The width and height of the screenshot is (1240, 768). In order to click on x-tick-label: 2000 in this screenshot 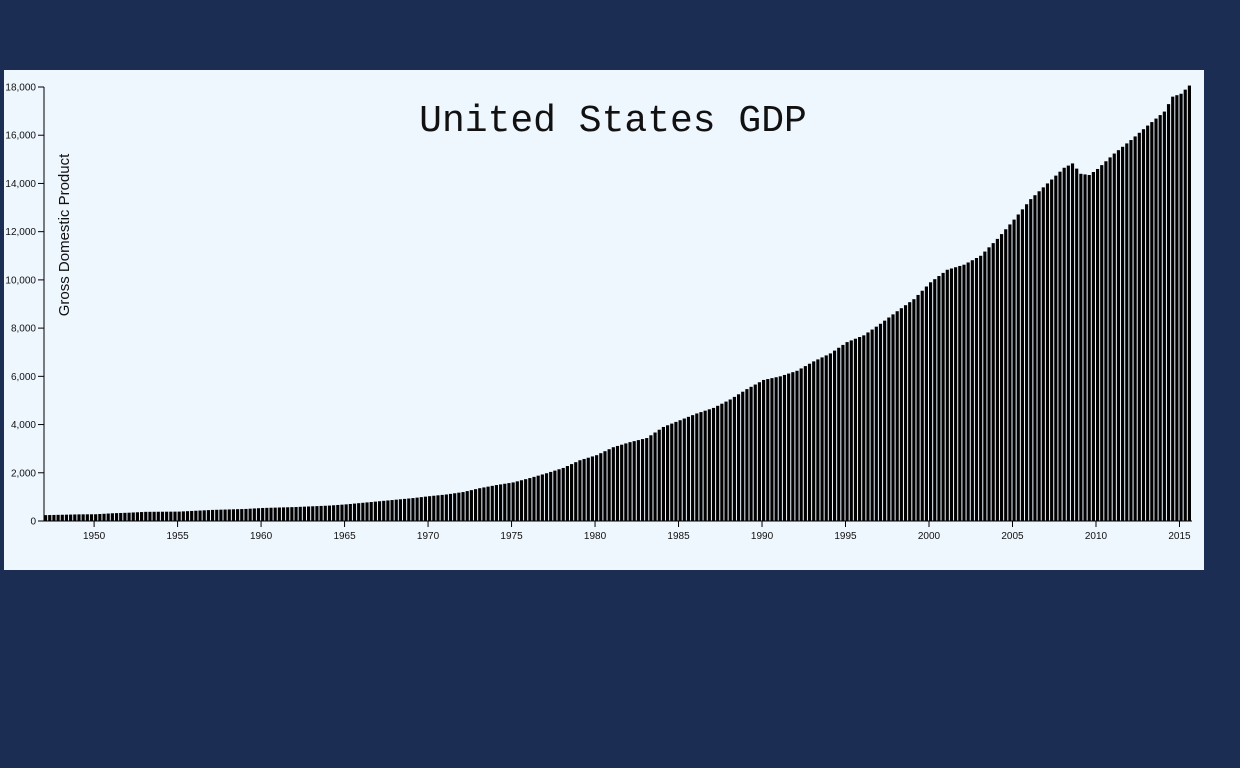, I will do `click(929, 536)`.